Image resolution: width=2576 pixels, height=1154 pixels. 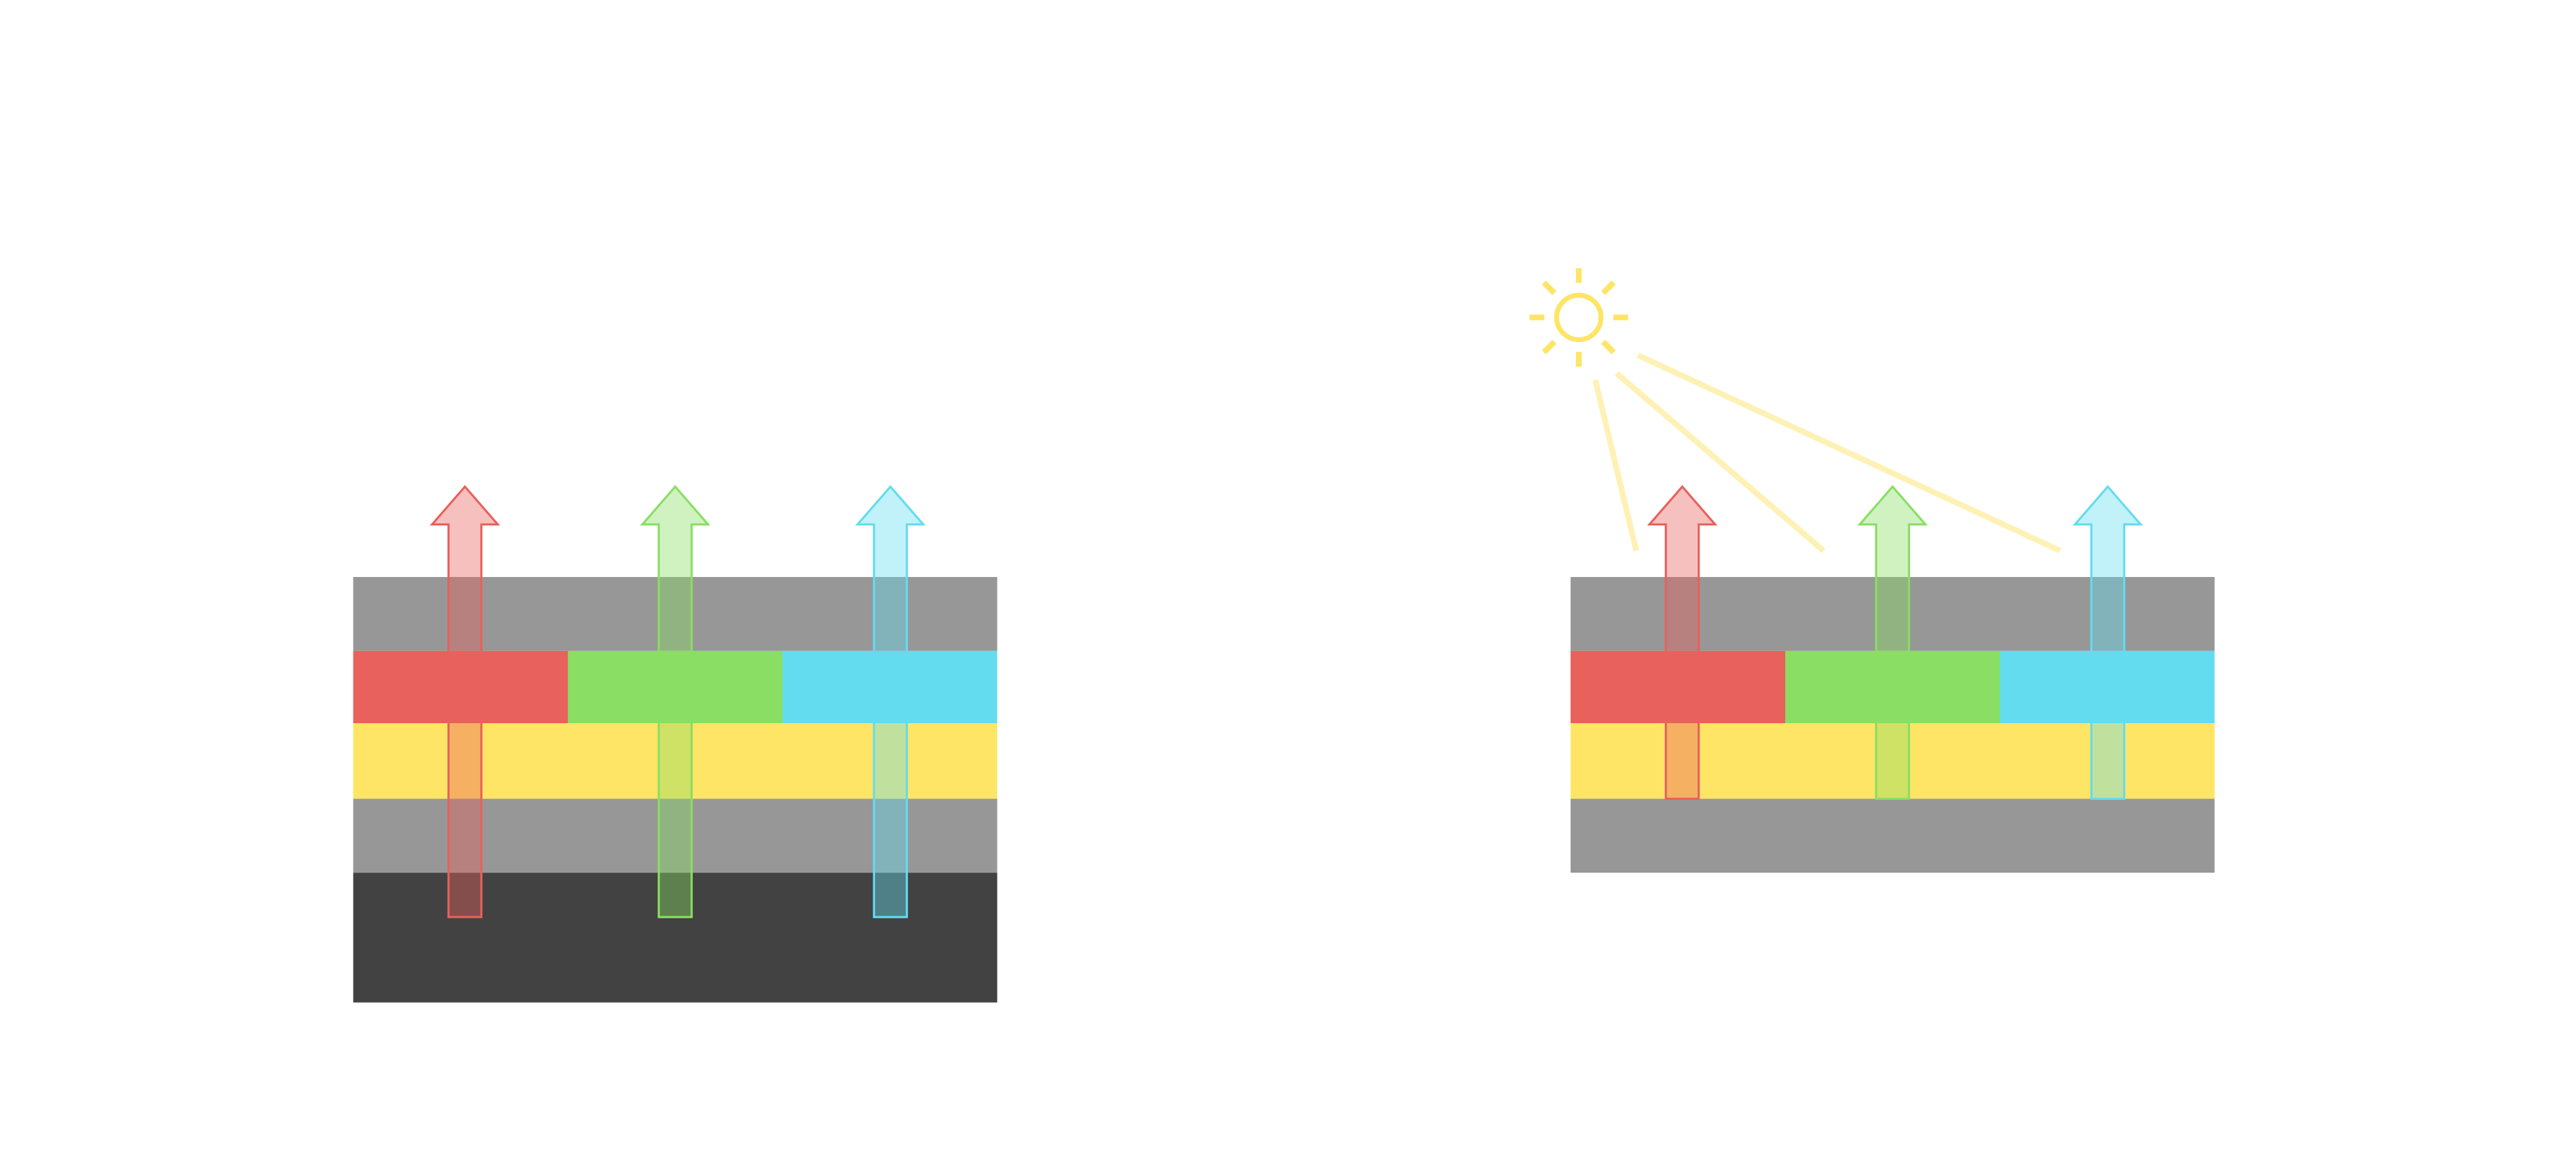 I want to click on right-stack, so click(x=1892, y=679).